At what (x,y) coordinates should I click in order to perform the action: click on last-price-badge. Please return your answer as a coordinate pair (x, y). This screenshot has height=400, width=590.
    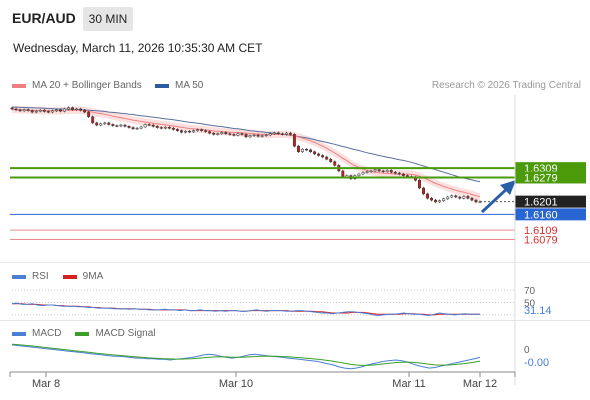
    Looking at the image, I should click on (550, 201).